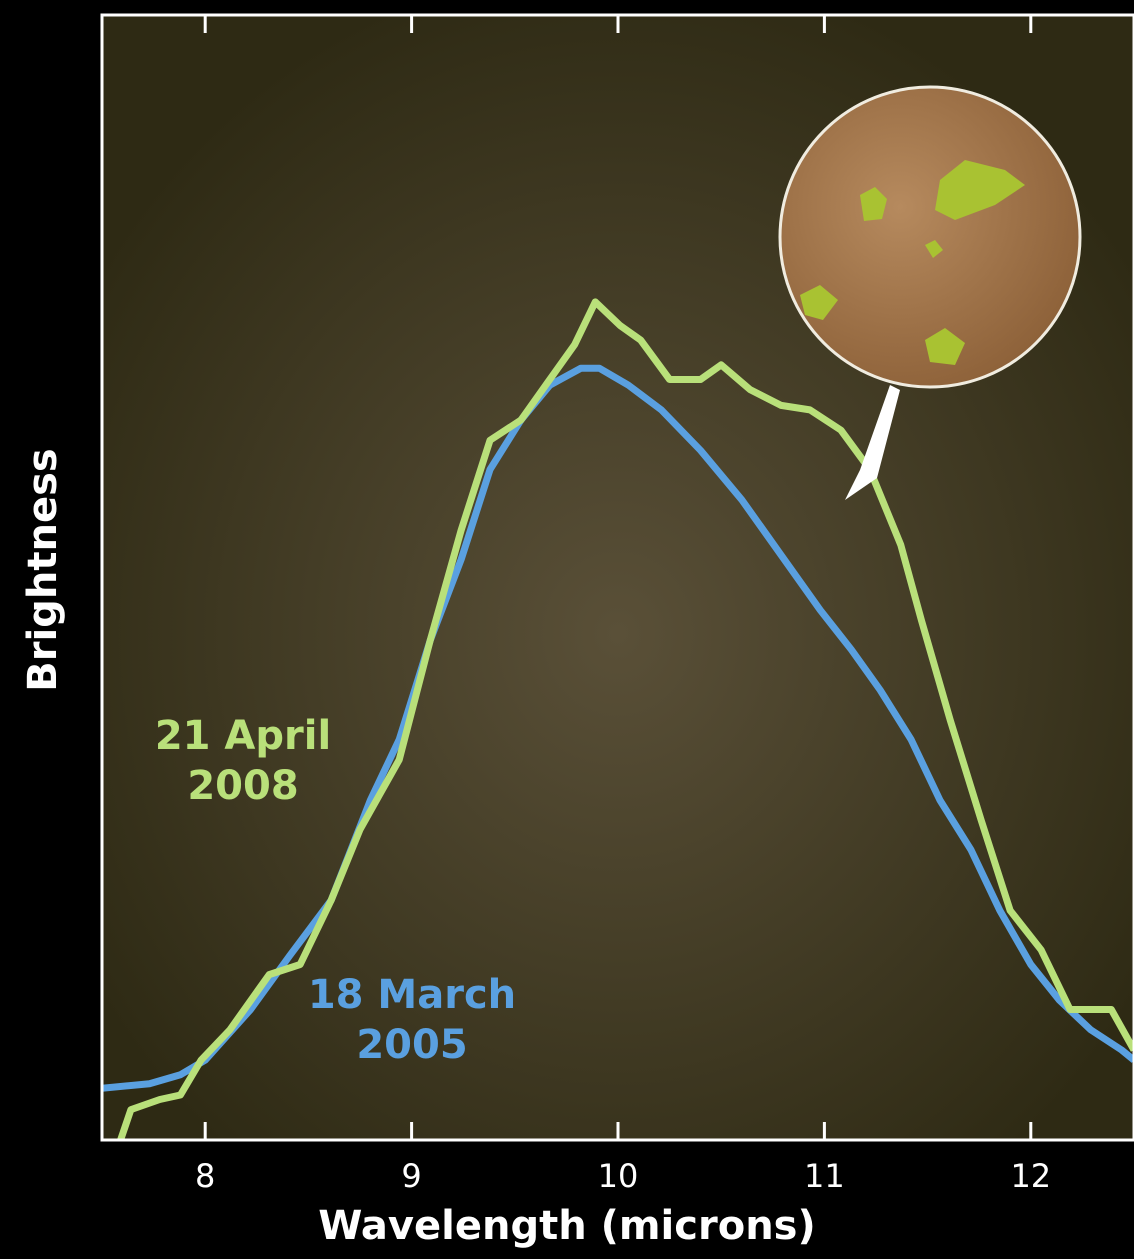 This screenshot has height=1259, width=1134. What do you see at coordinates (618, 1176) in the screenshot?
I see `x-tick-label: 10` at bounding box center [618, 1176].